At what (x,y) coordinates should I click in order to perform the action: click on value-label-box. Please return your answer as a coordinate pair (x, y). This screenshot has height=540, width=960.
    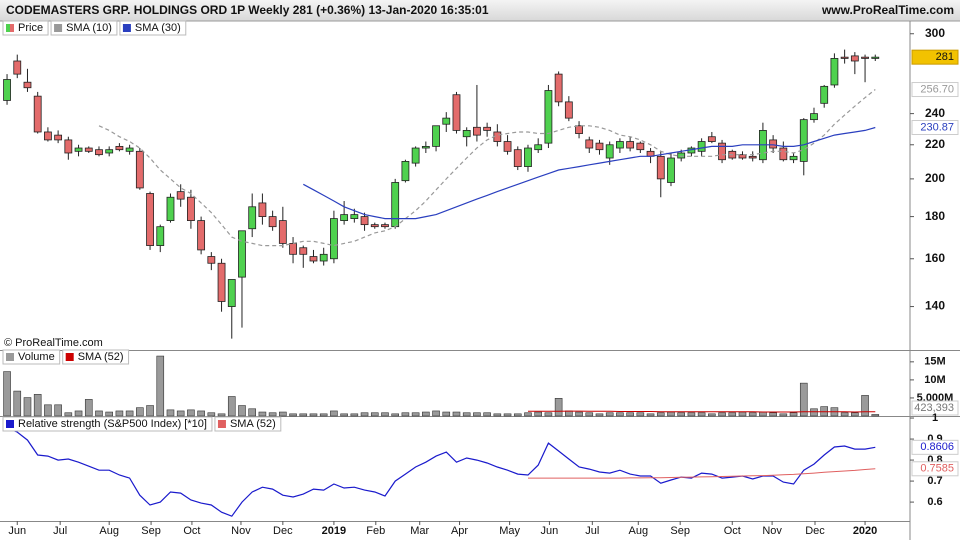
    Looking at the image, I should click on (935, 127).